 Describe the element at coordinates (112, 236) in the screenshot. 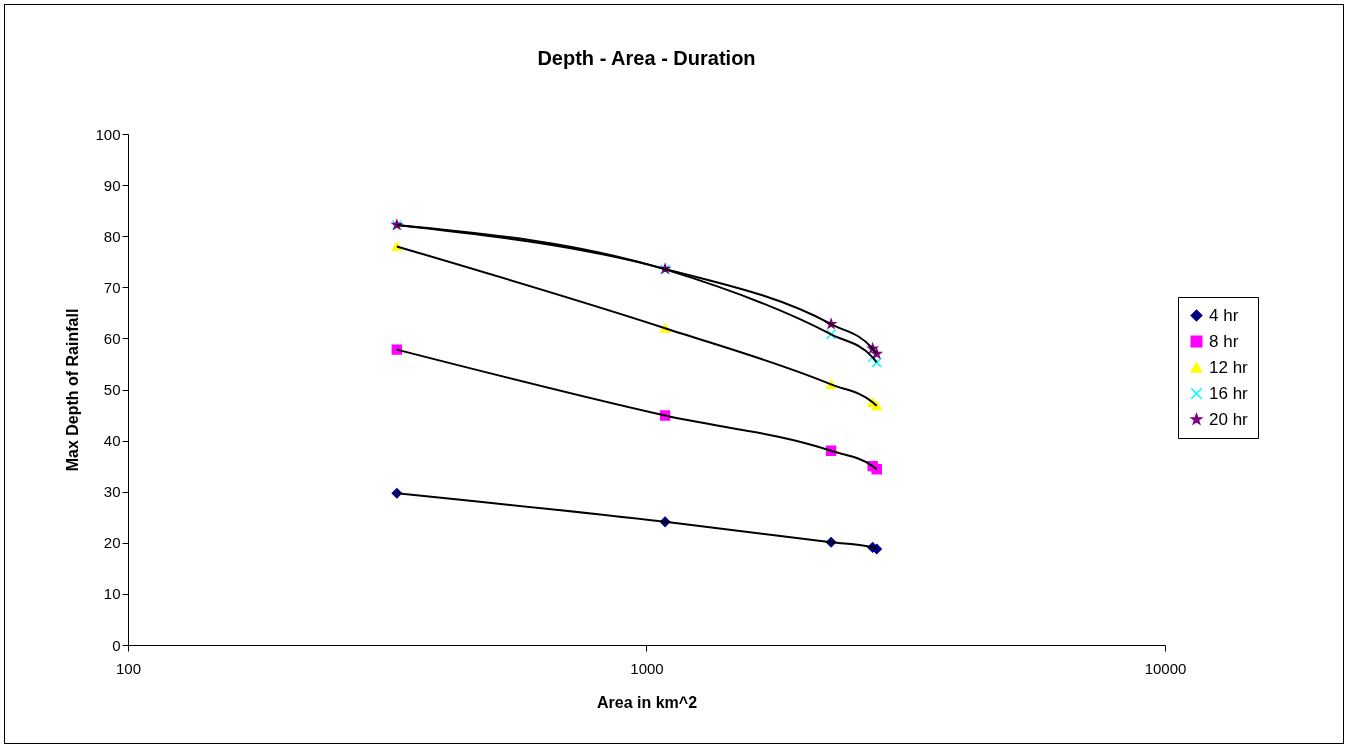

I see `y-tick-label: 80` at that location.